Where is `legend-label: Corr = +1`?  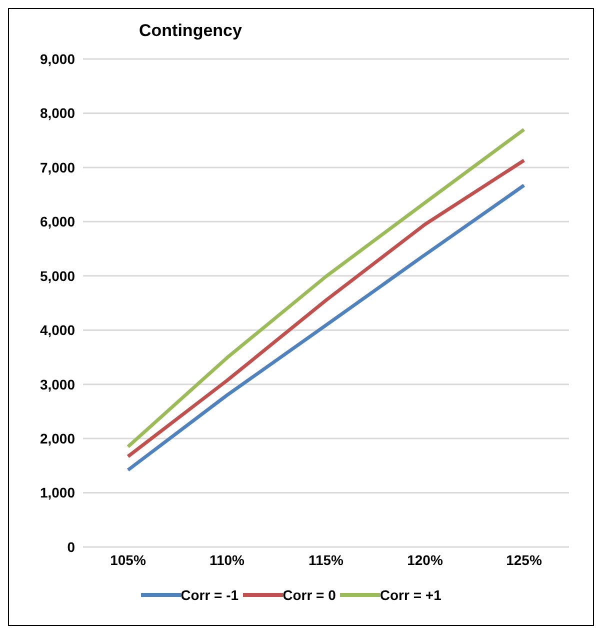
legend-label: Corr = +1 is located at coordinates (411, 595).